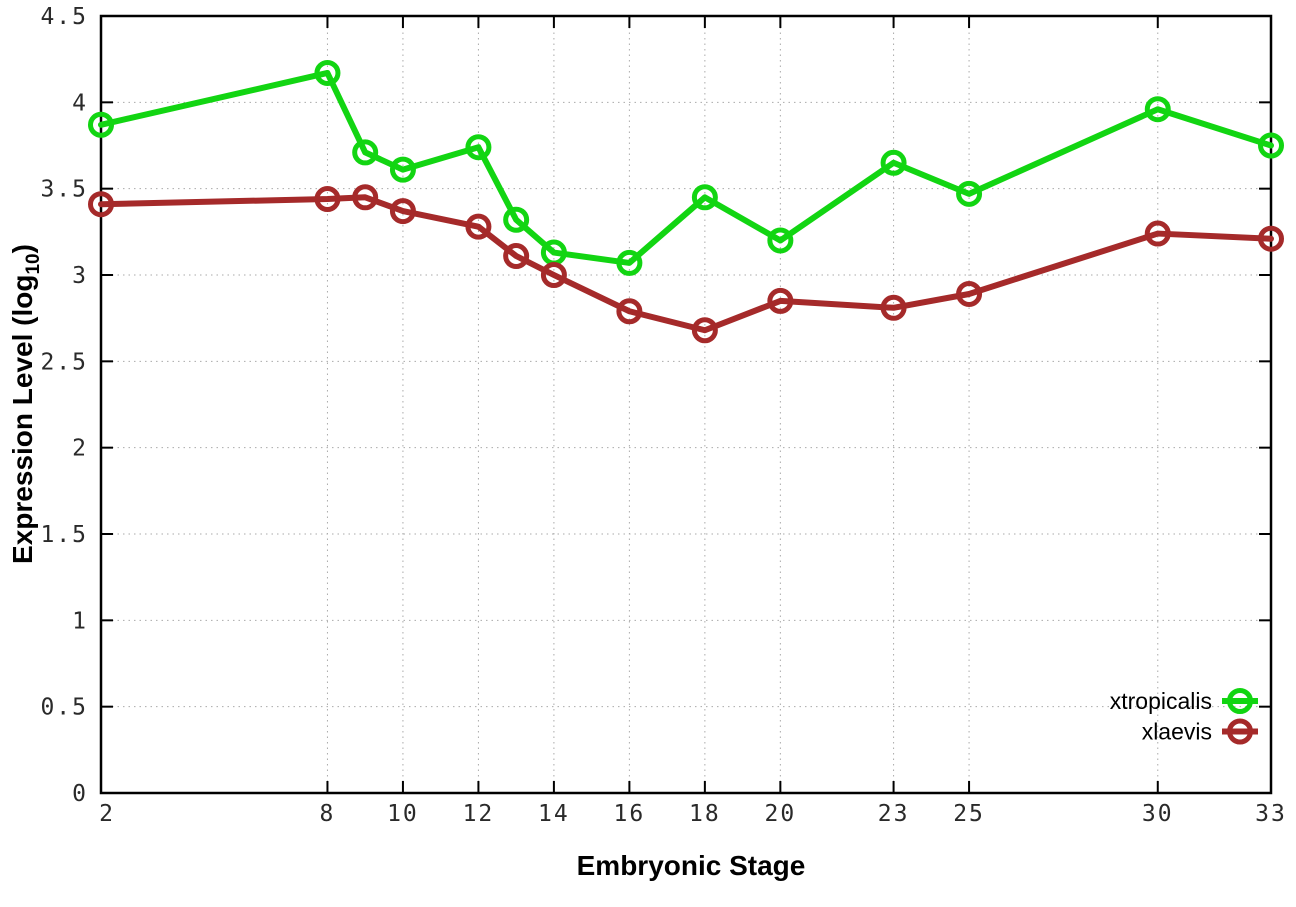 This screenshot has width=1296, height=907. What do you see at coordinates (80, 621) in the screenshot?
I see `y-tick-label: 1` at bounding box center [80, 621].